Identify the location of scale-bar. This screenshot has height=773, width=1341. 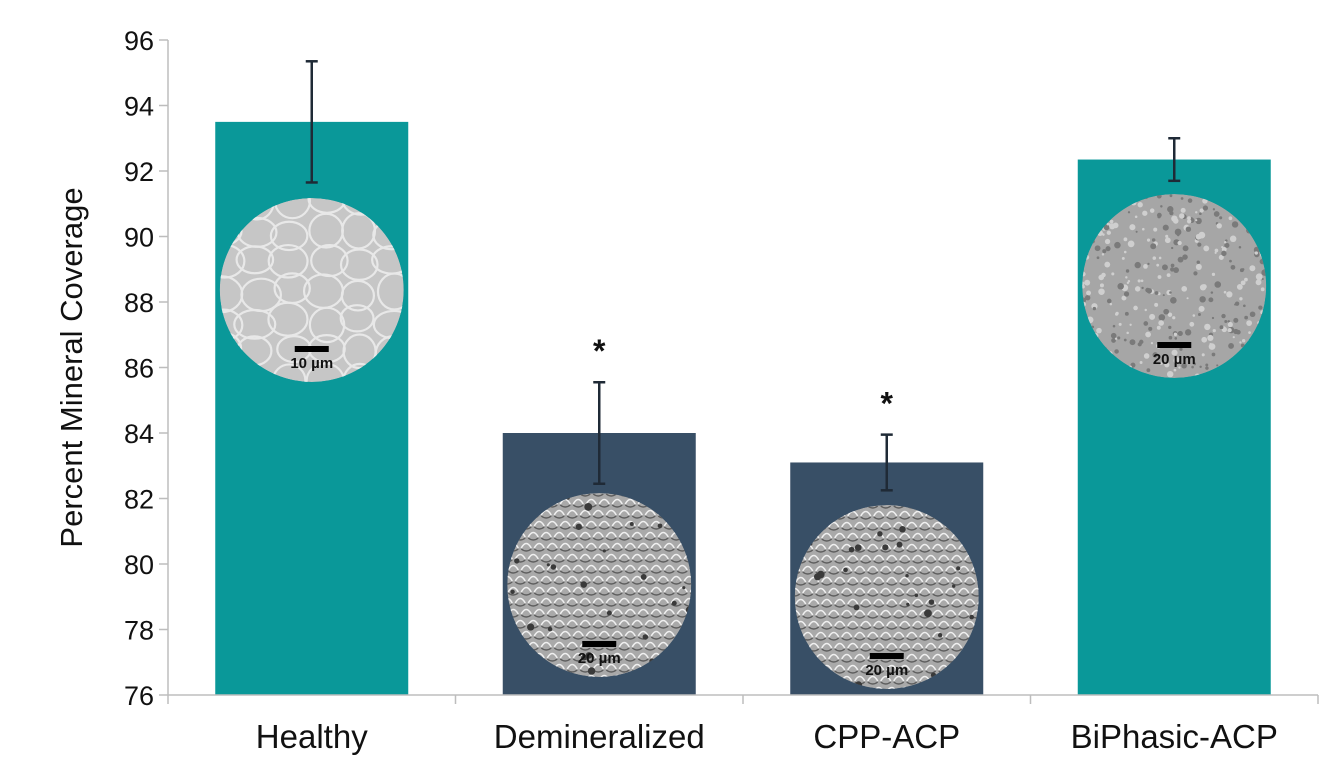
(599, 644).